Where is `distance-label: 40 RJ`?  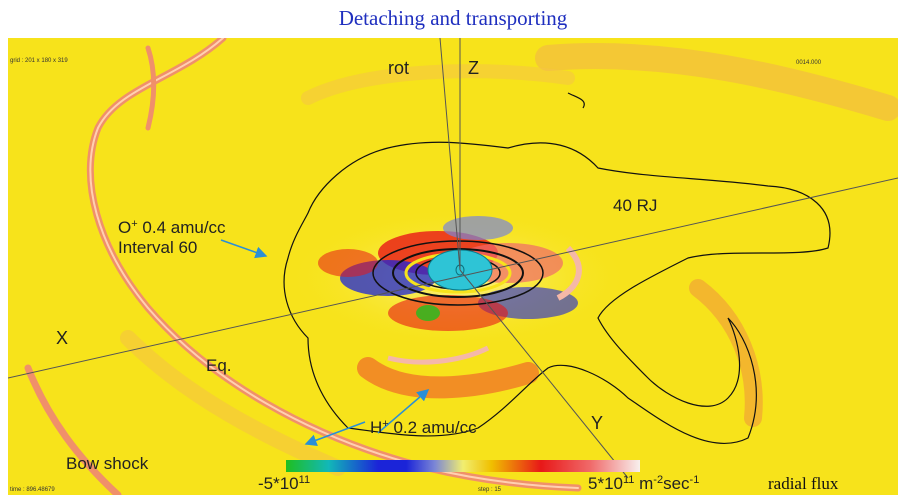
distance-label: 40 RJ is located at coordinates (635, 205).